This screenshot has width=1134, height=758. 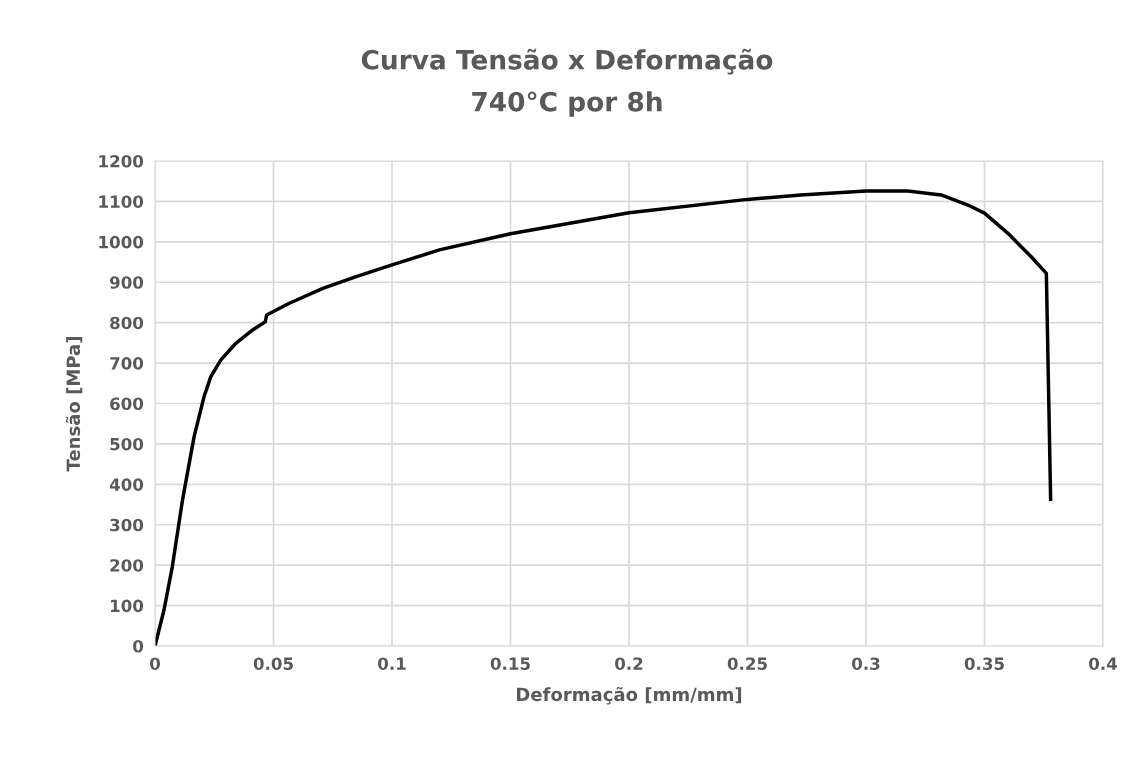 I want to click on x-tick-label: 0.2, so click(x=629, y=664).